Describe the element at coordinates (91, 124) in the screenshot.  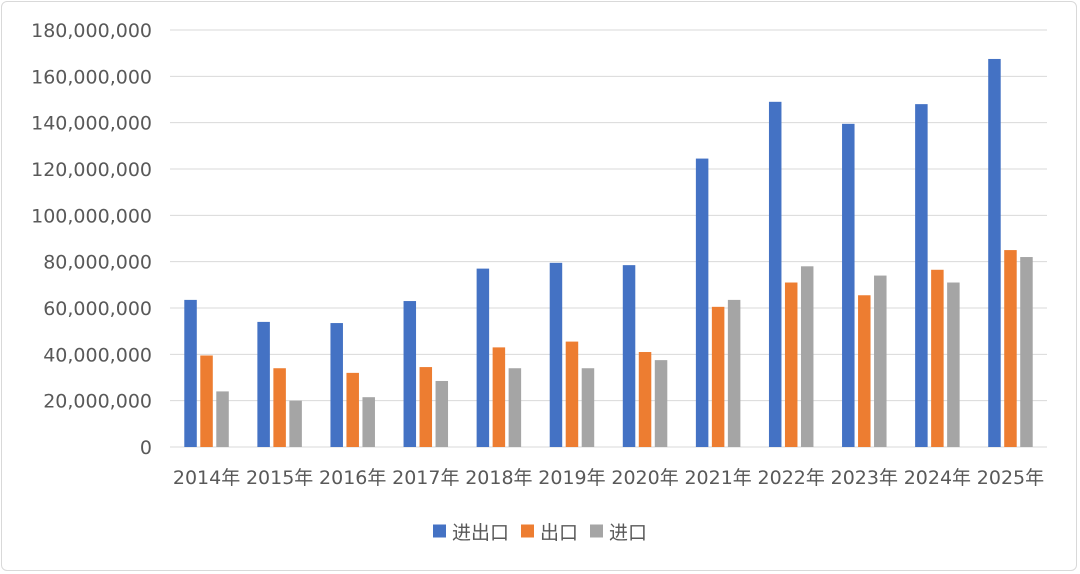
I see `y-tick-label: 140,000,000` at that location.